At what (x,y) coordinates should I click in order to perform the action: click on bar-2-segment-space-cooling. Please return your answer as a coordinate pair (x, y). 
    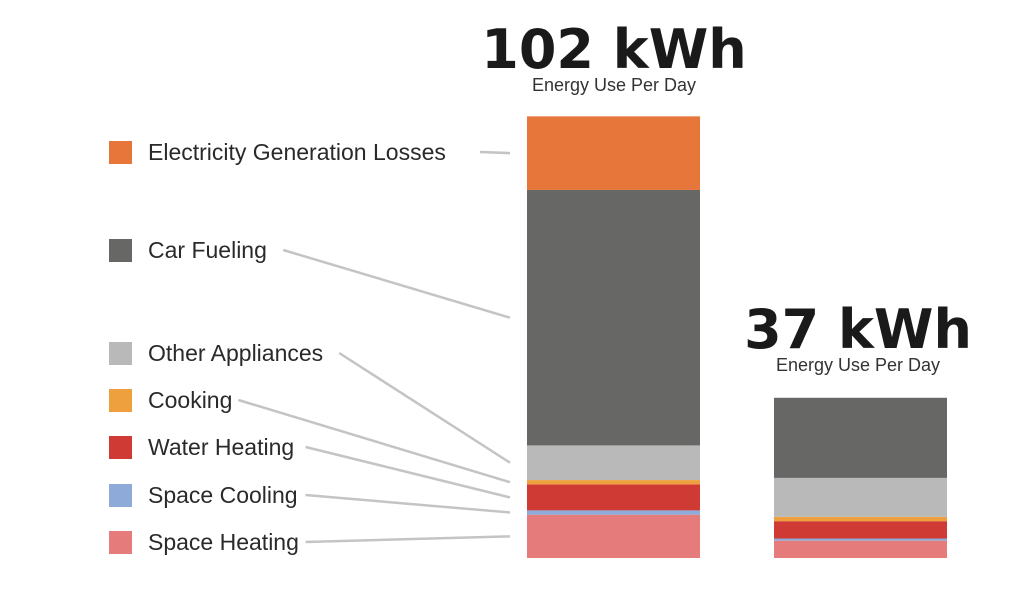
    Looking at the image, I should click on (860, 539).